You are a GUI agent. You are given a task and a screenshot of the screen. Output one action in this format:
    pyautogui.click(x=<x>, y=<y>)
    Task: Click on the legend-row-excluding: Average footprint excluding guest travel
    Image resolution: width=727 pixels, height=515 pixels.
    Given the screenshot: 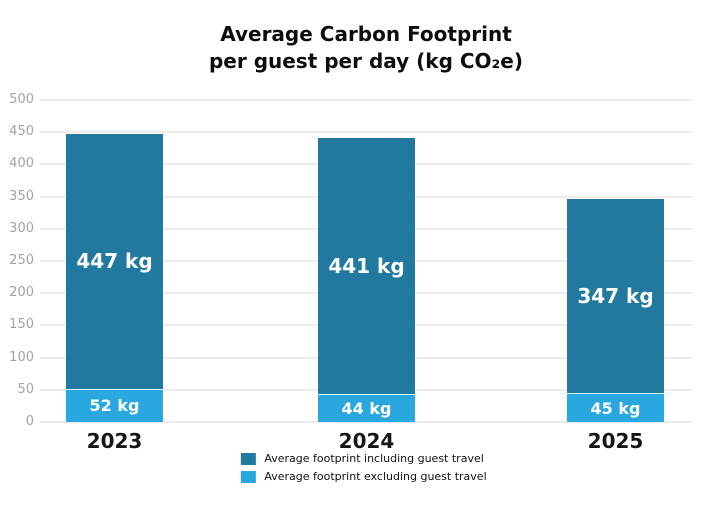 What is the action you would take?
    pyautogui.click(x=363, y=476)
    